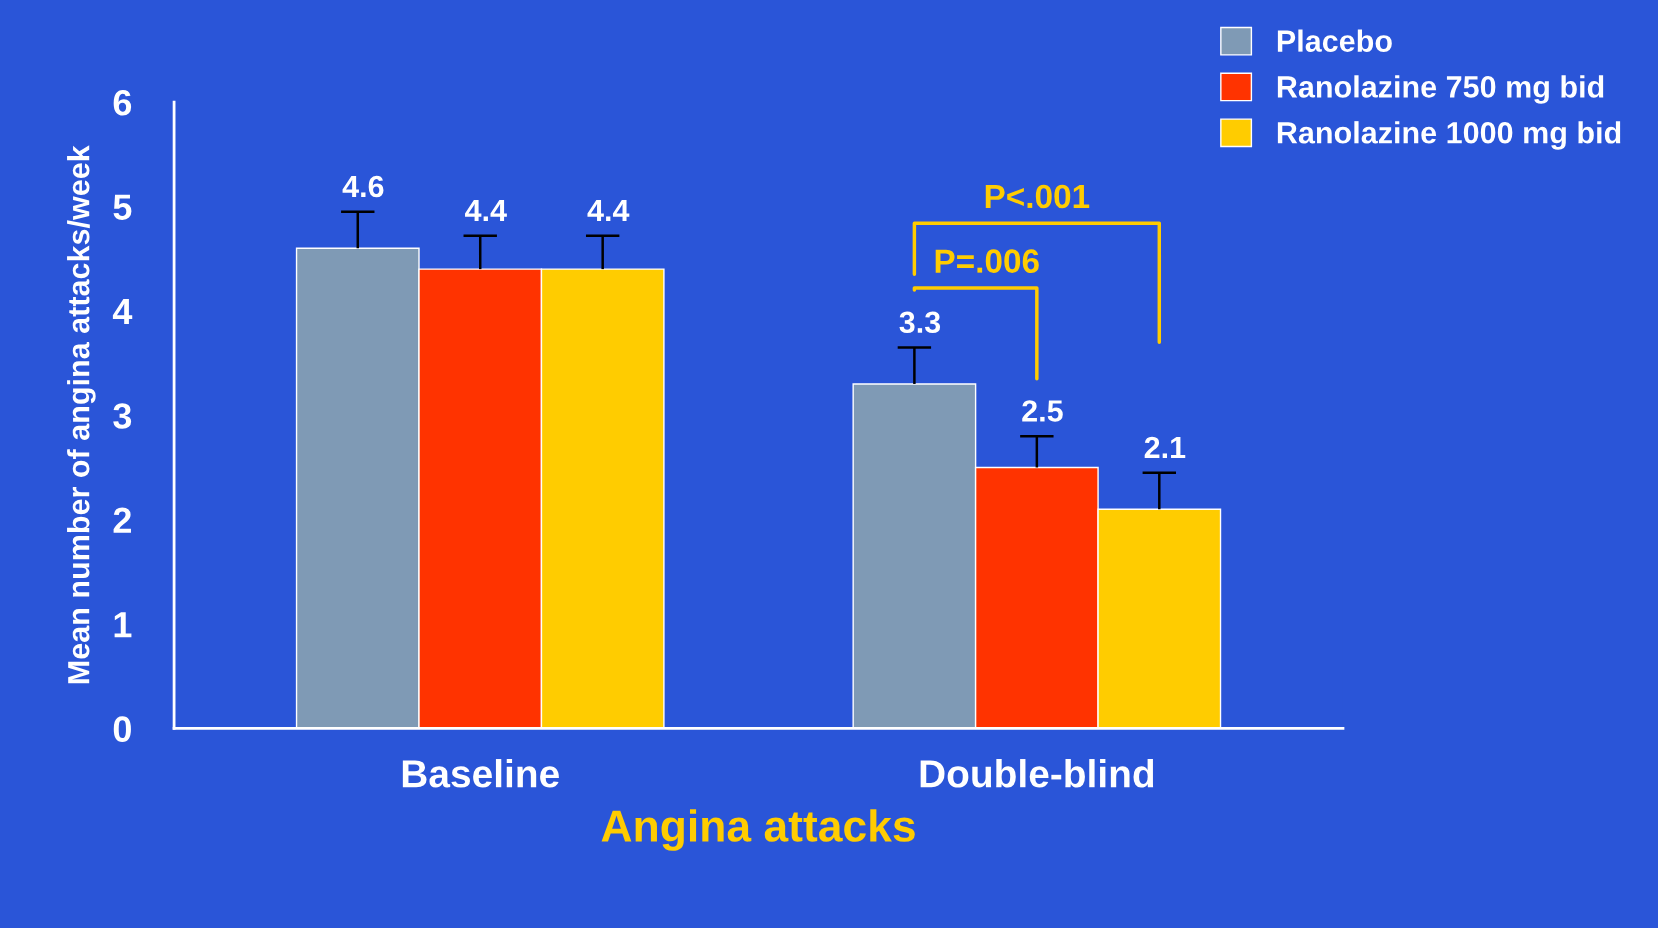 Image resolution: width=1658 pixels, height=928 pixels. I want to click on y-axis-title: Mean number of angina attacks/week, so click(81, 414).